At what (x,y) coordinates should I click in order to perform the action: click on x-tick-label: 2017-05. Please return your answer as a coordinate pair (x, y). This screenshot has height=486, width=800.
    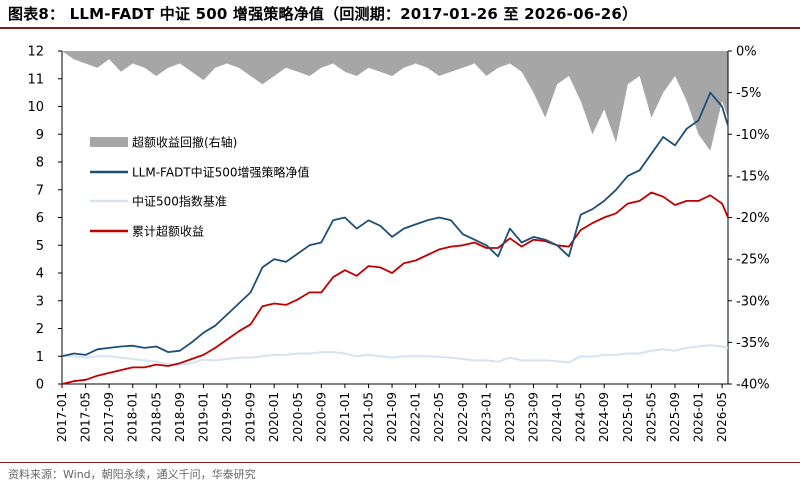
    Looking at the image, I should click on (86, 417).